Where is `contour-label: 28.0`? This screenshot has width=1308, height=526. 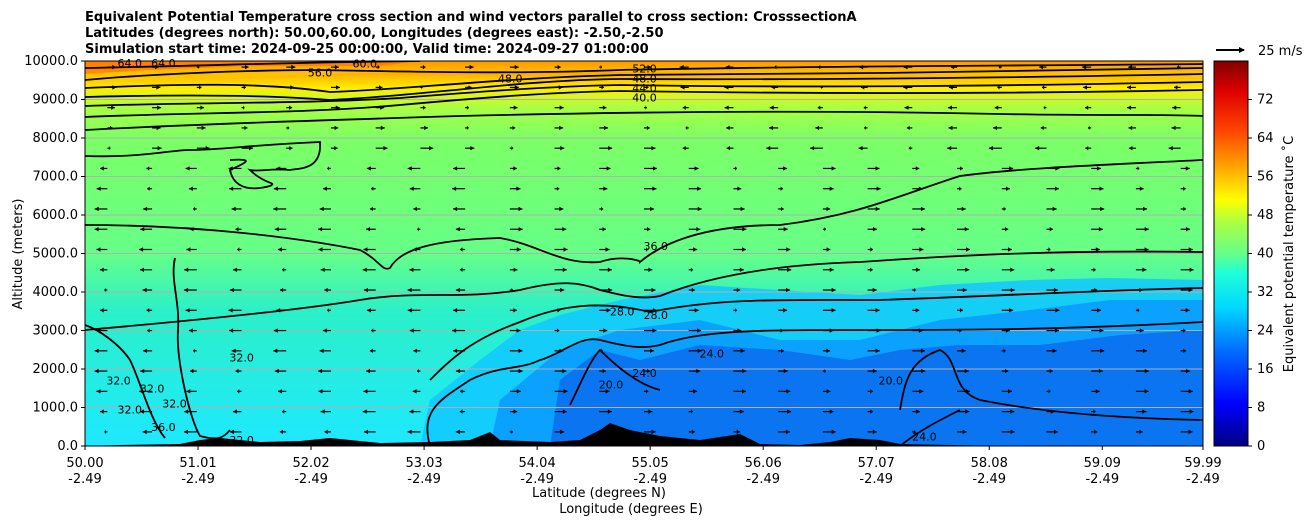
contour-label: 28.0 is located at coordinates (622, 311).